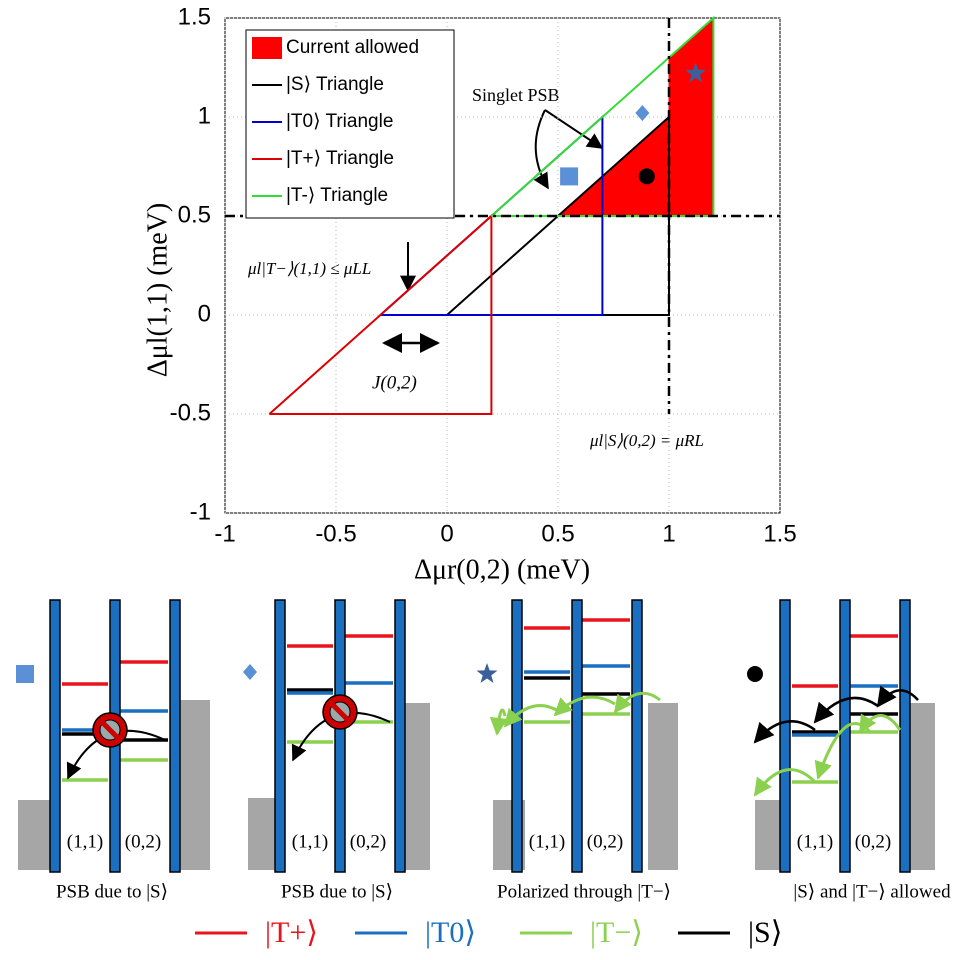 The height and width of the screenshot is (960, 960). Describe the element at coordinates (765, 932) in the screenshot. I see `legend-label: |S⟩` at that location.